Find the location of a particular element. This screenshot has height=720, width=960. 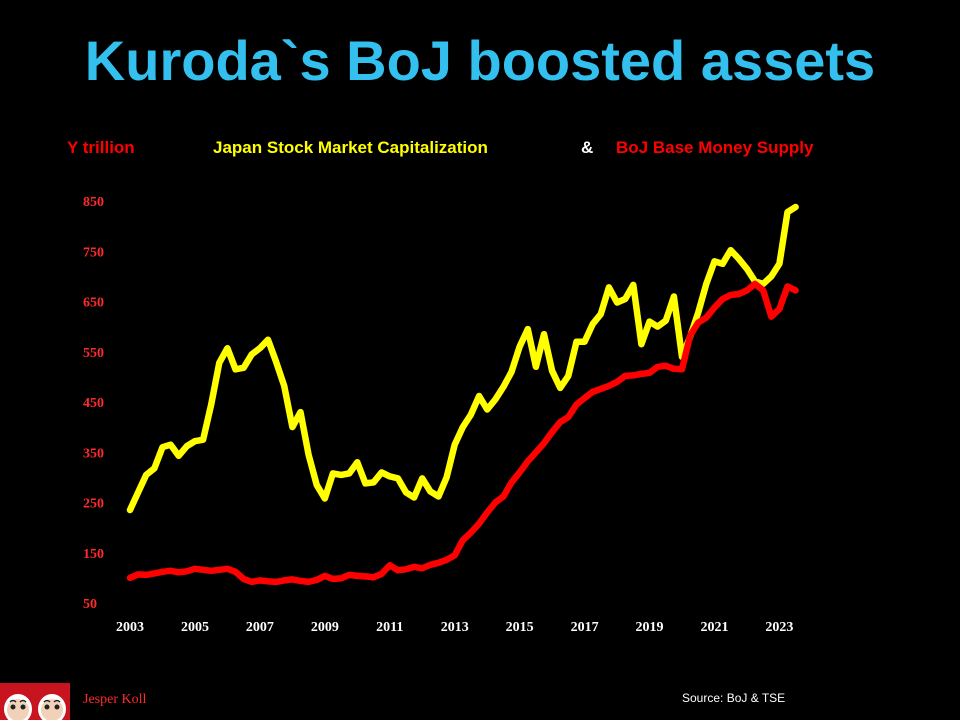

x-tick-label: 2013 is located at coordinates (455, 627).